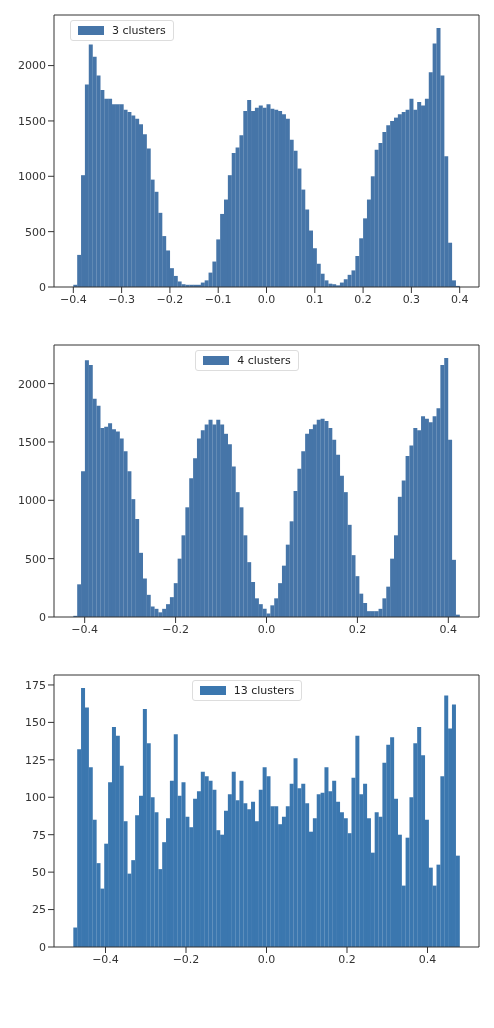 The height and width of the screenshot is (1028, 494). What do you see at coordinates (315, 299) in the screenshot?
I see `x-tick-label: 0.1` at bounding box center [315, 299].